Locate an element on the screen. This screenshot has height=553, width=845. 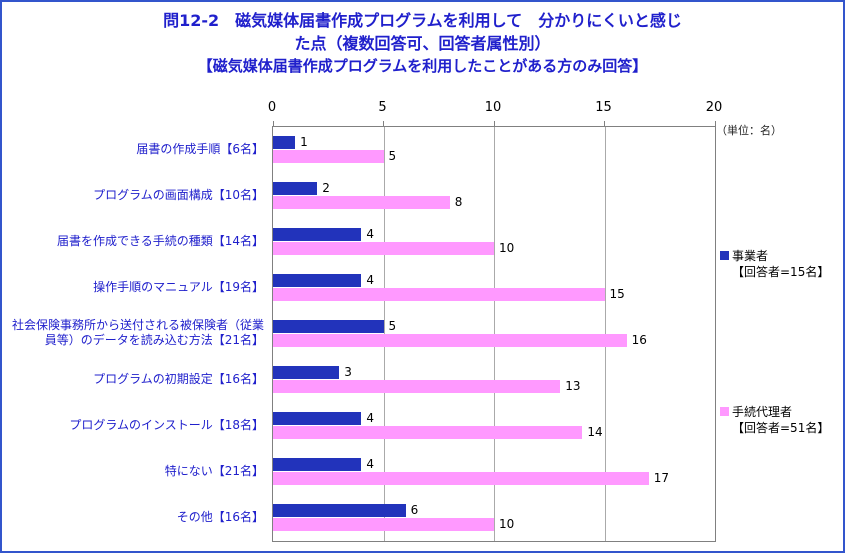
bar-value-label: 15 is located at coordinates (617, 294).